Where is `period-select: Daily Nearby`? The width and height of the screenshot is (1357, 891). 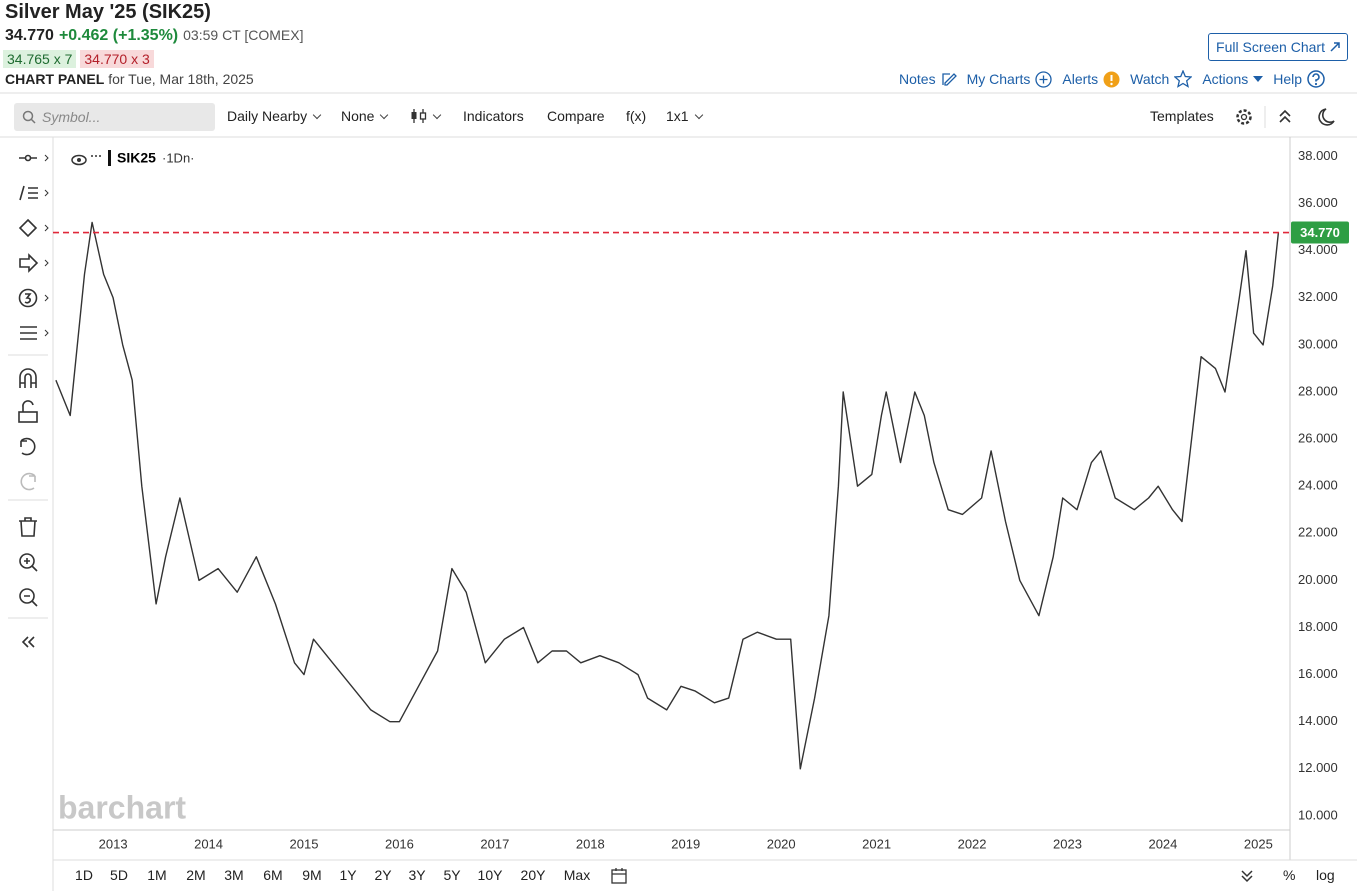
period-select: Daily Nearby is located at coordinates (274, 116).